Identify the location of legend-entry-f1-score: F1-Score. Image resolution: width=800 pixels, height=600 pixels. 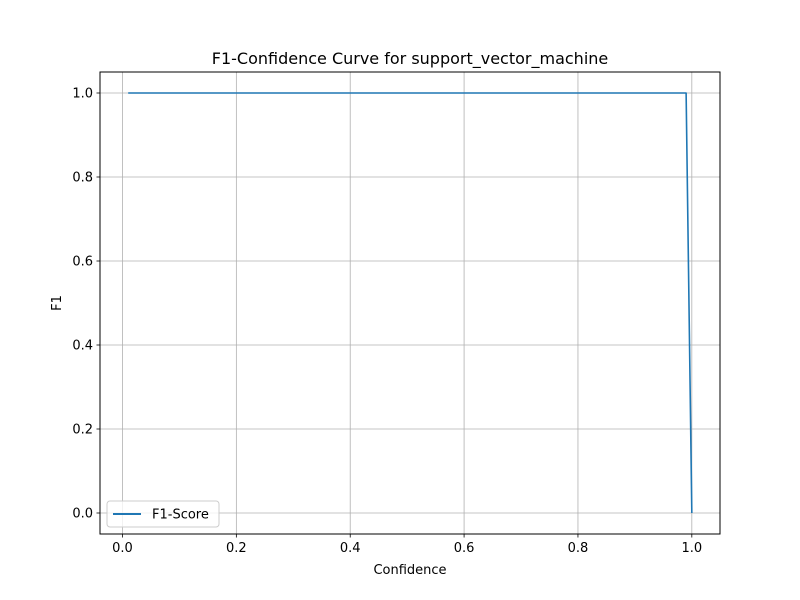
(180, 515).